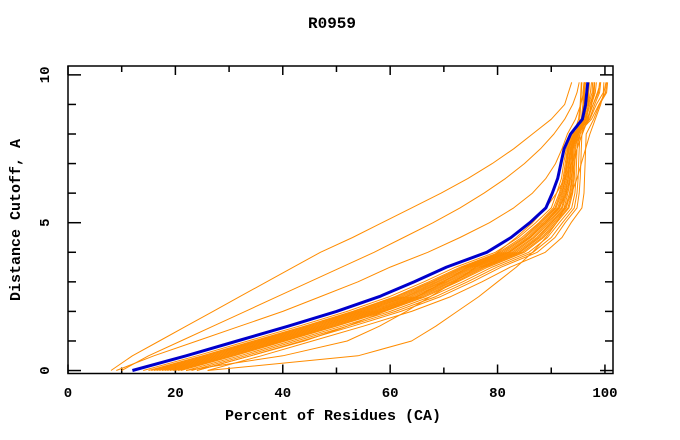 This screenshot has height=440, width=680. I want to click on x-tick-label: 40, so click(282, 394).